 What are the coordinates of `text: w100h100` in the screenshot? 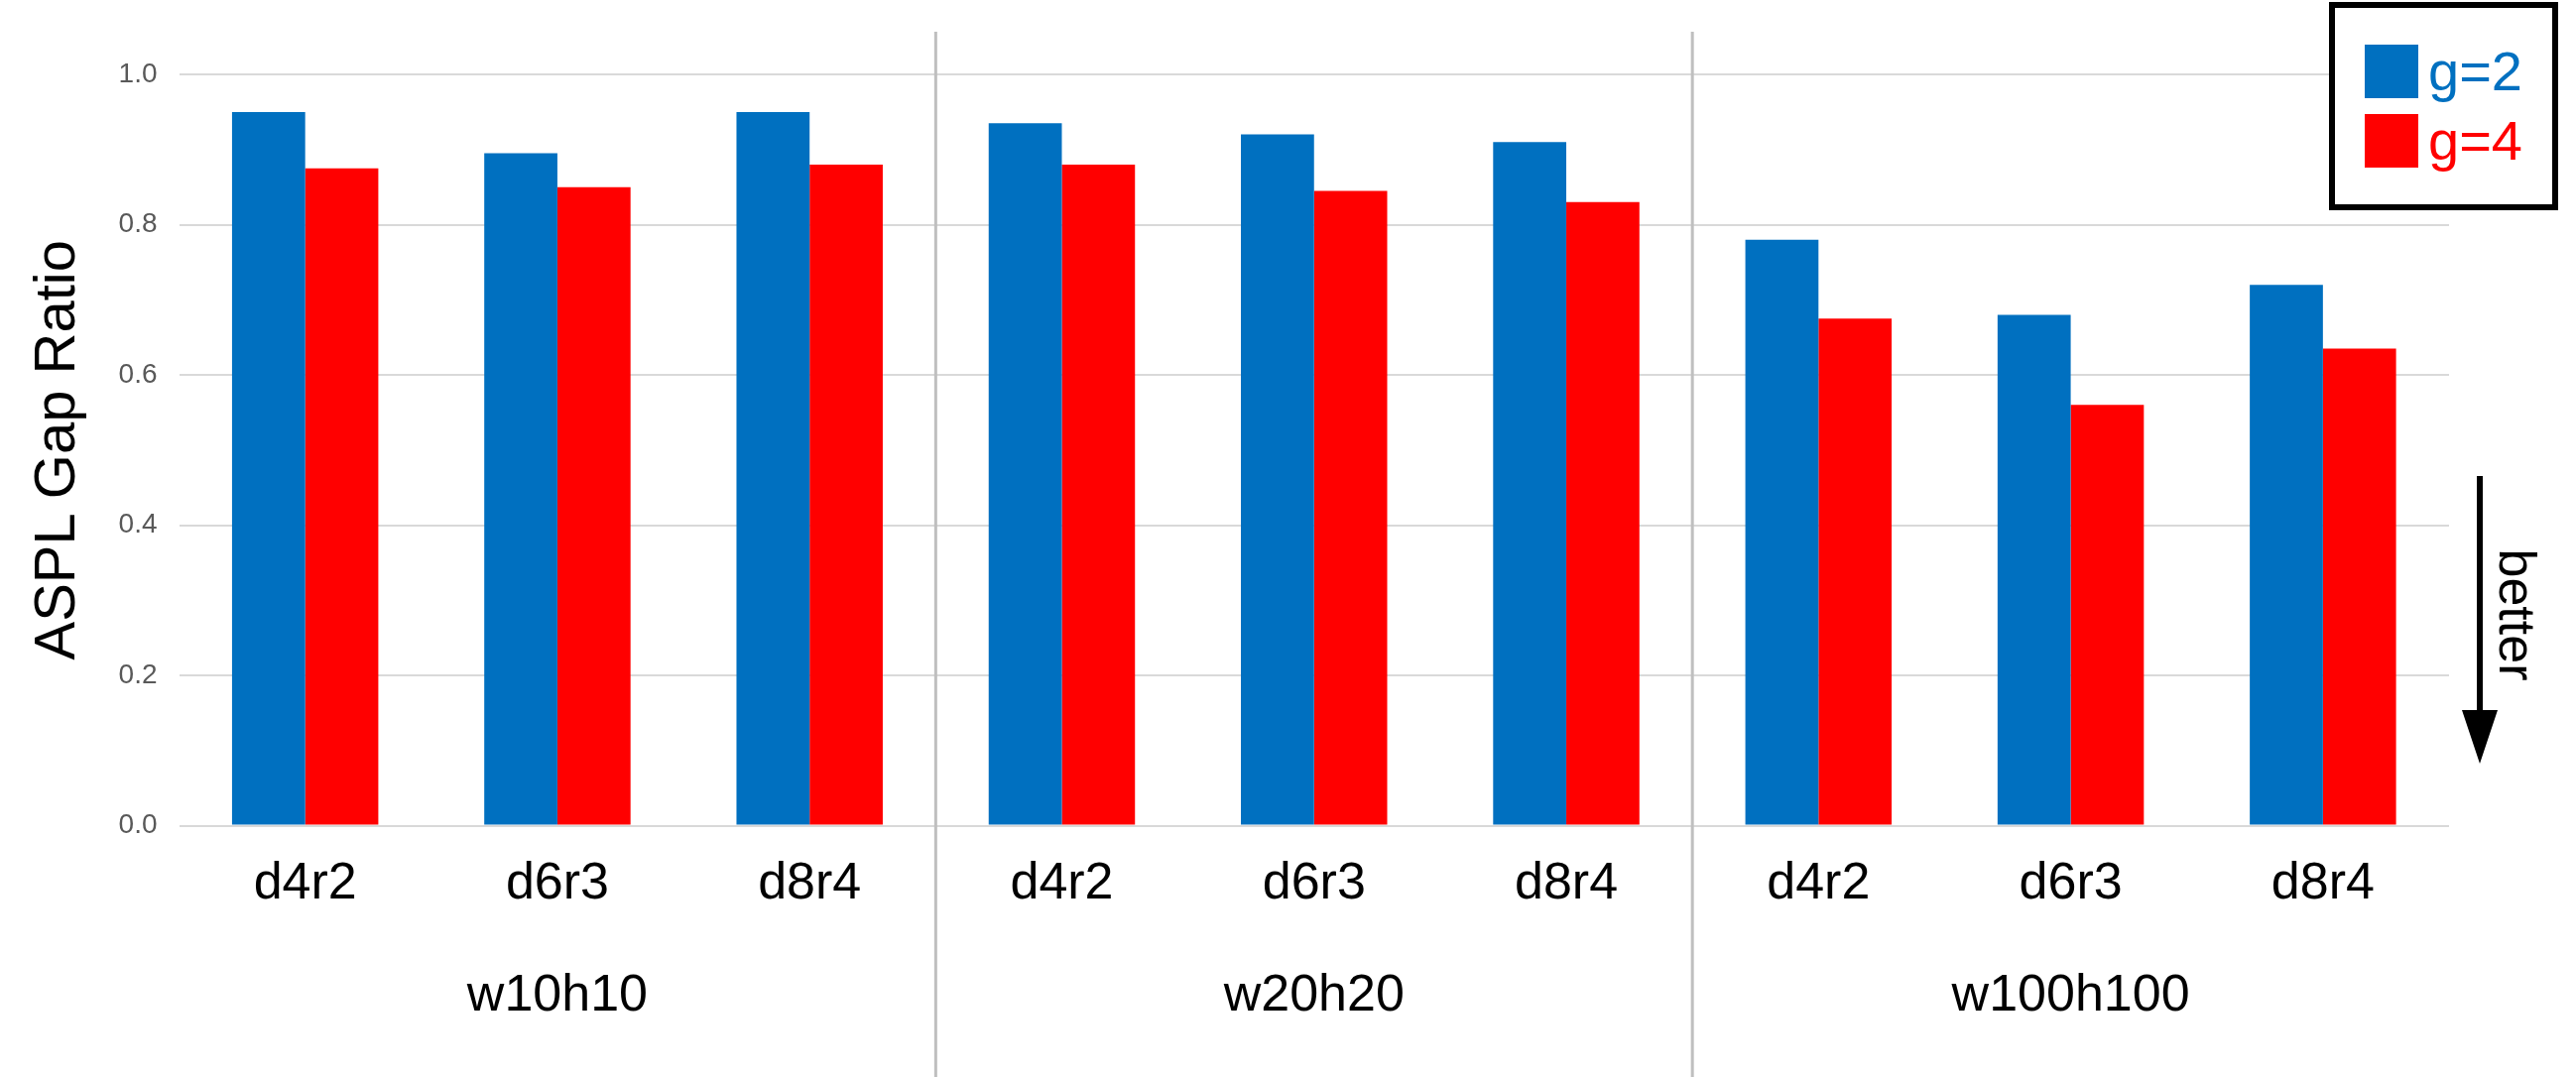 It's located at (2070, 993).